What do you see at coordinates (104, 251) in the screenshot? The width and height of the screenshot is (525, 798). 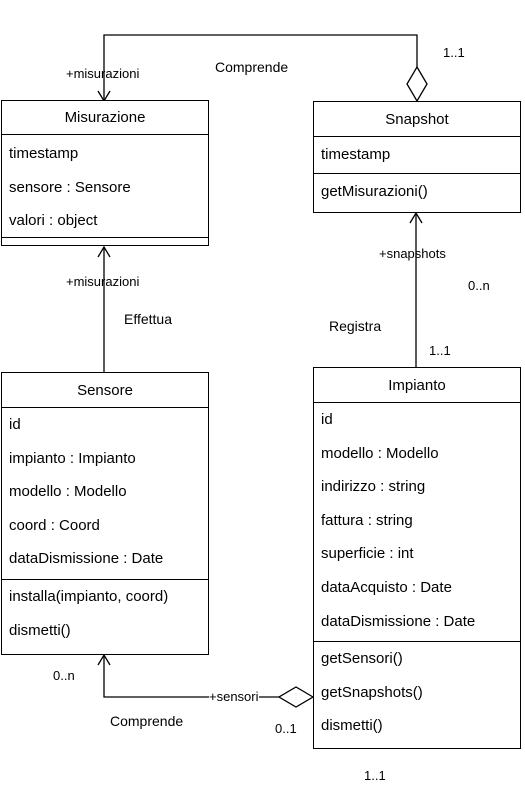 I see `arrowhead-misurazione-bottom` at bounding box center [104, 251].